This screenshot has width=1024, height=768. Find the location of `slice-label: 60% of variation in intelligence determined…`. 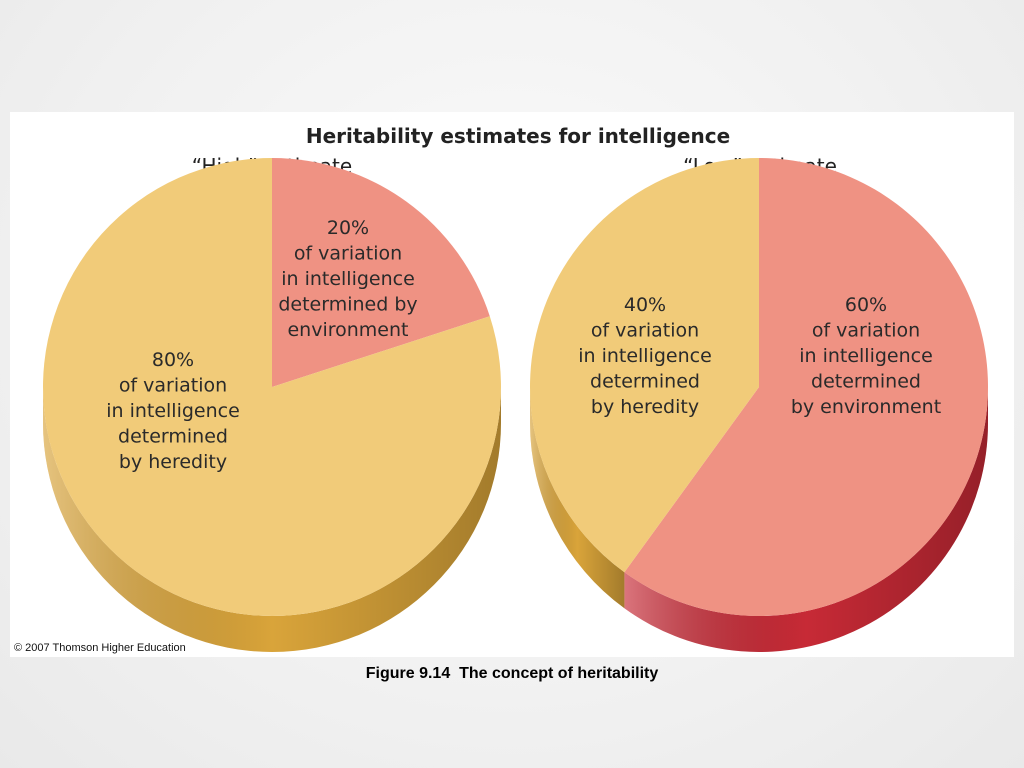

slice-label: 60% of variation in intelligence determined… is located at coordinates (866, 356).